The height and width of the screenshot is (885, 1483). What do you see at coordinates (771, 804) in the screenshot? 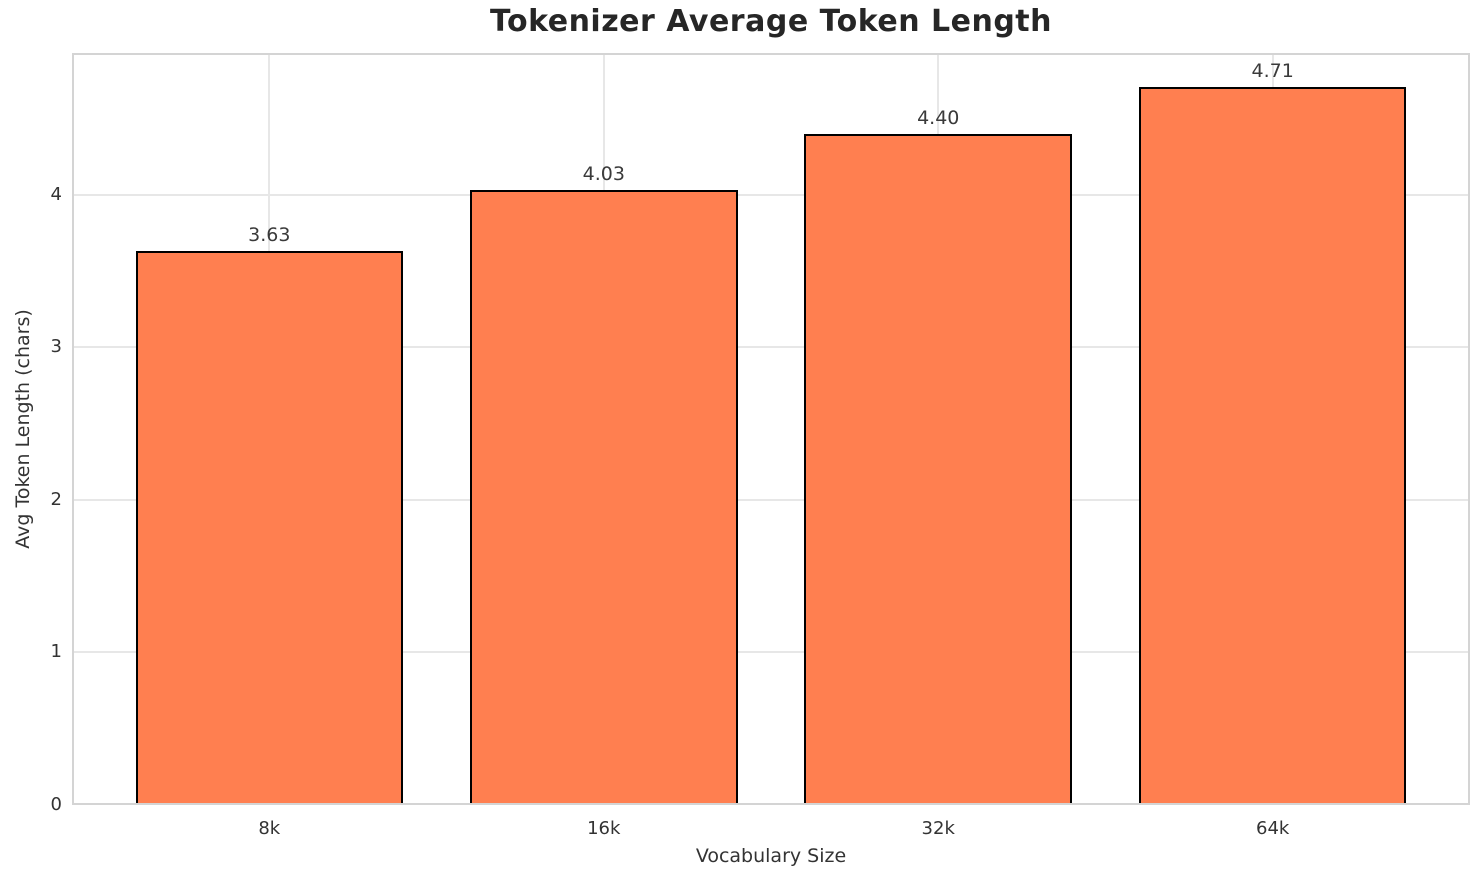
I see `spine-bottom` at bounding box center [771, 804].